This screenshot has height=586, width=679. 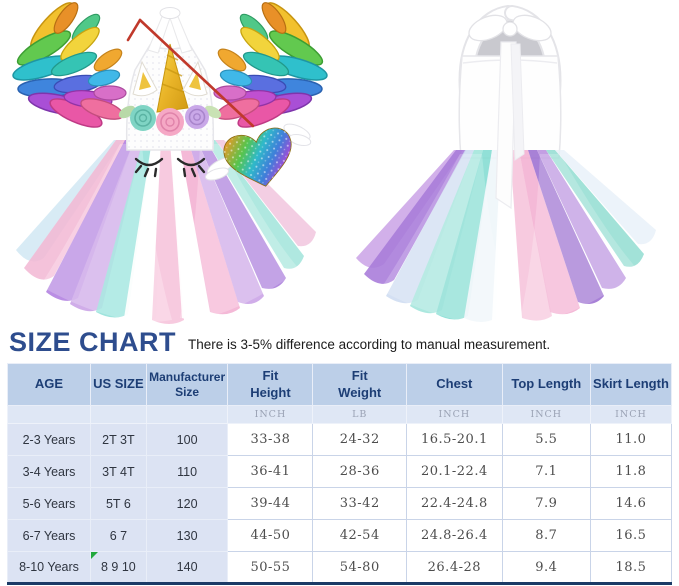 What do you see at coordinates (546, 471) in the screenshot?
I see `table-cell: 7.1` at bounding box center [546, 471].